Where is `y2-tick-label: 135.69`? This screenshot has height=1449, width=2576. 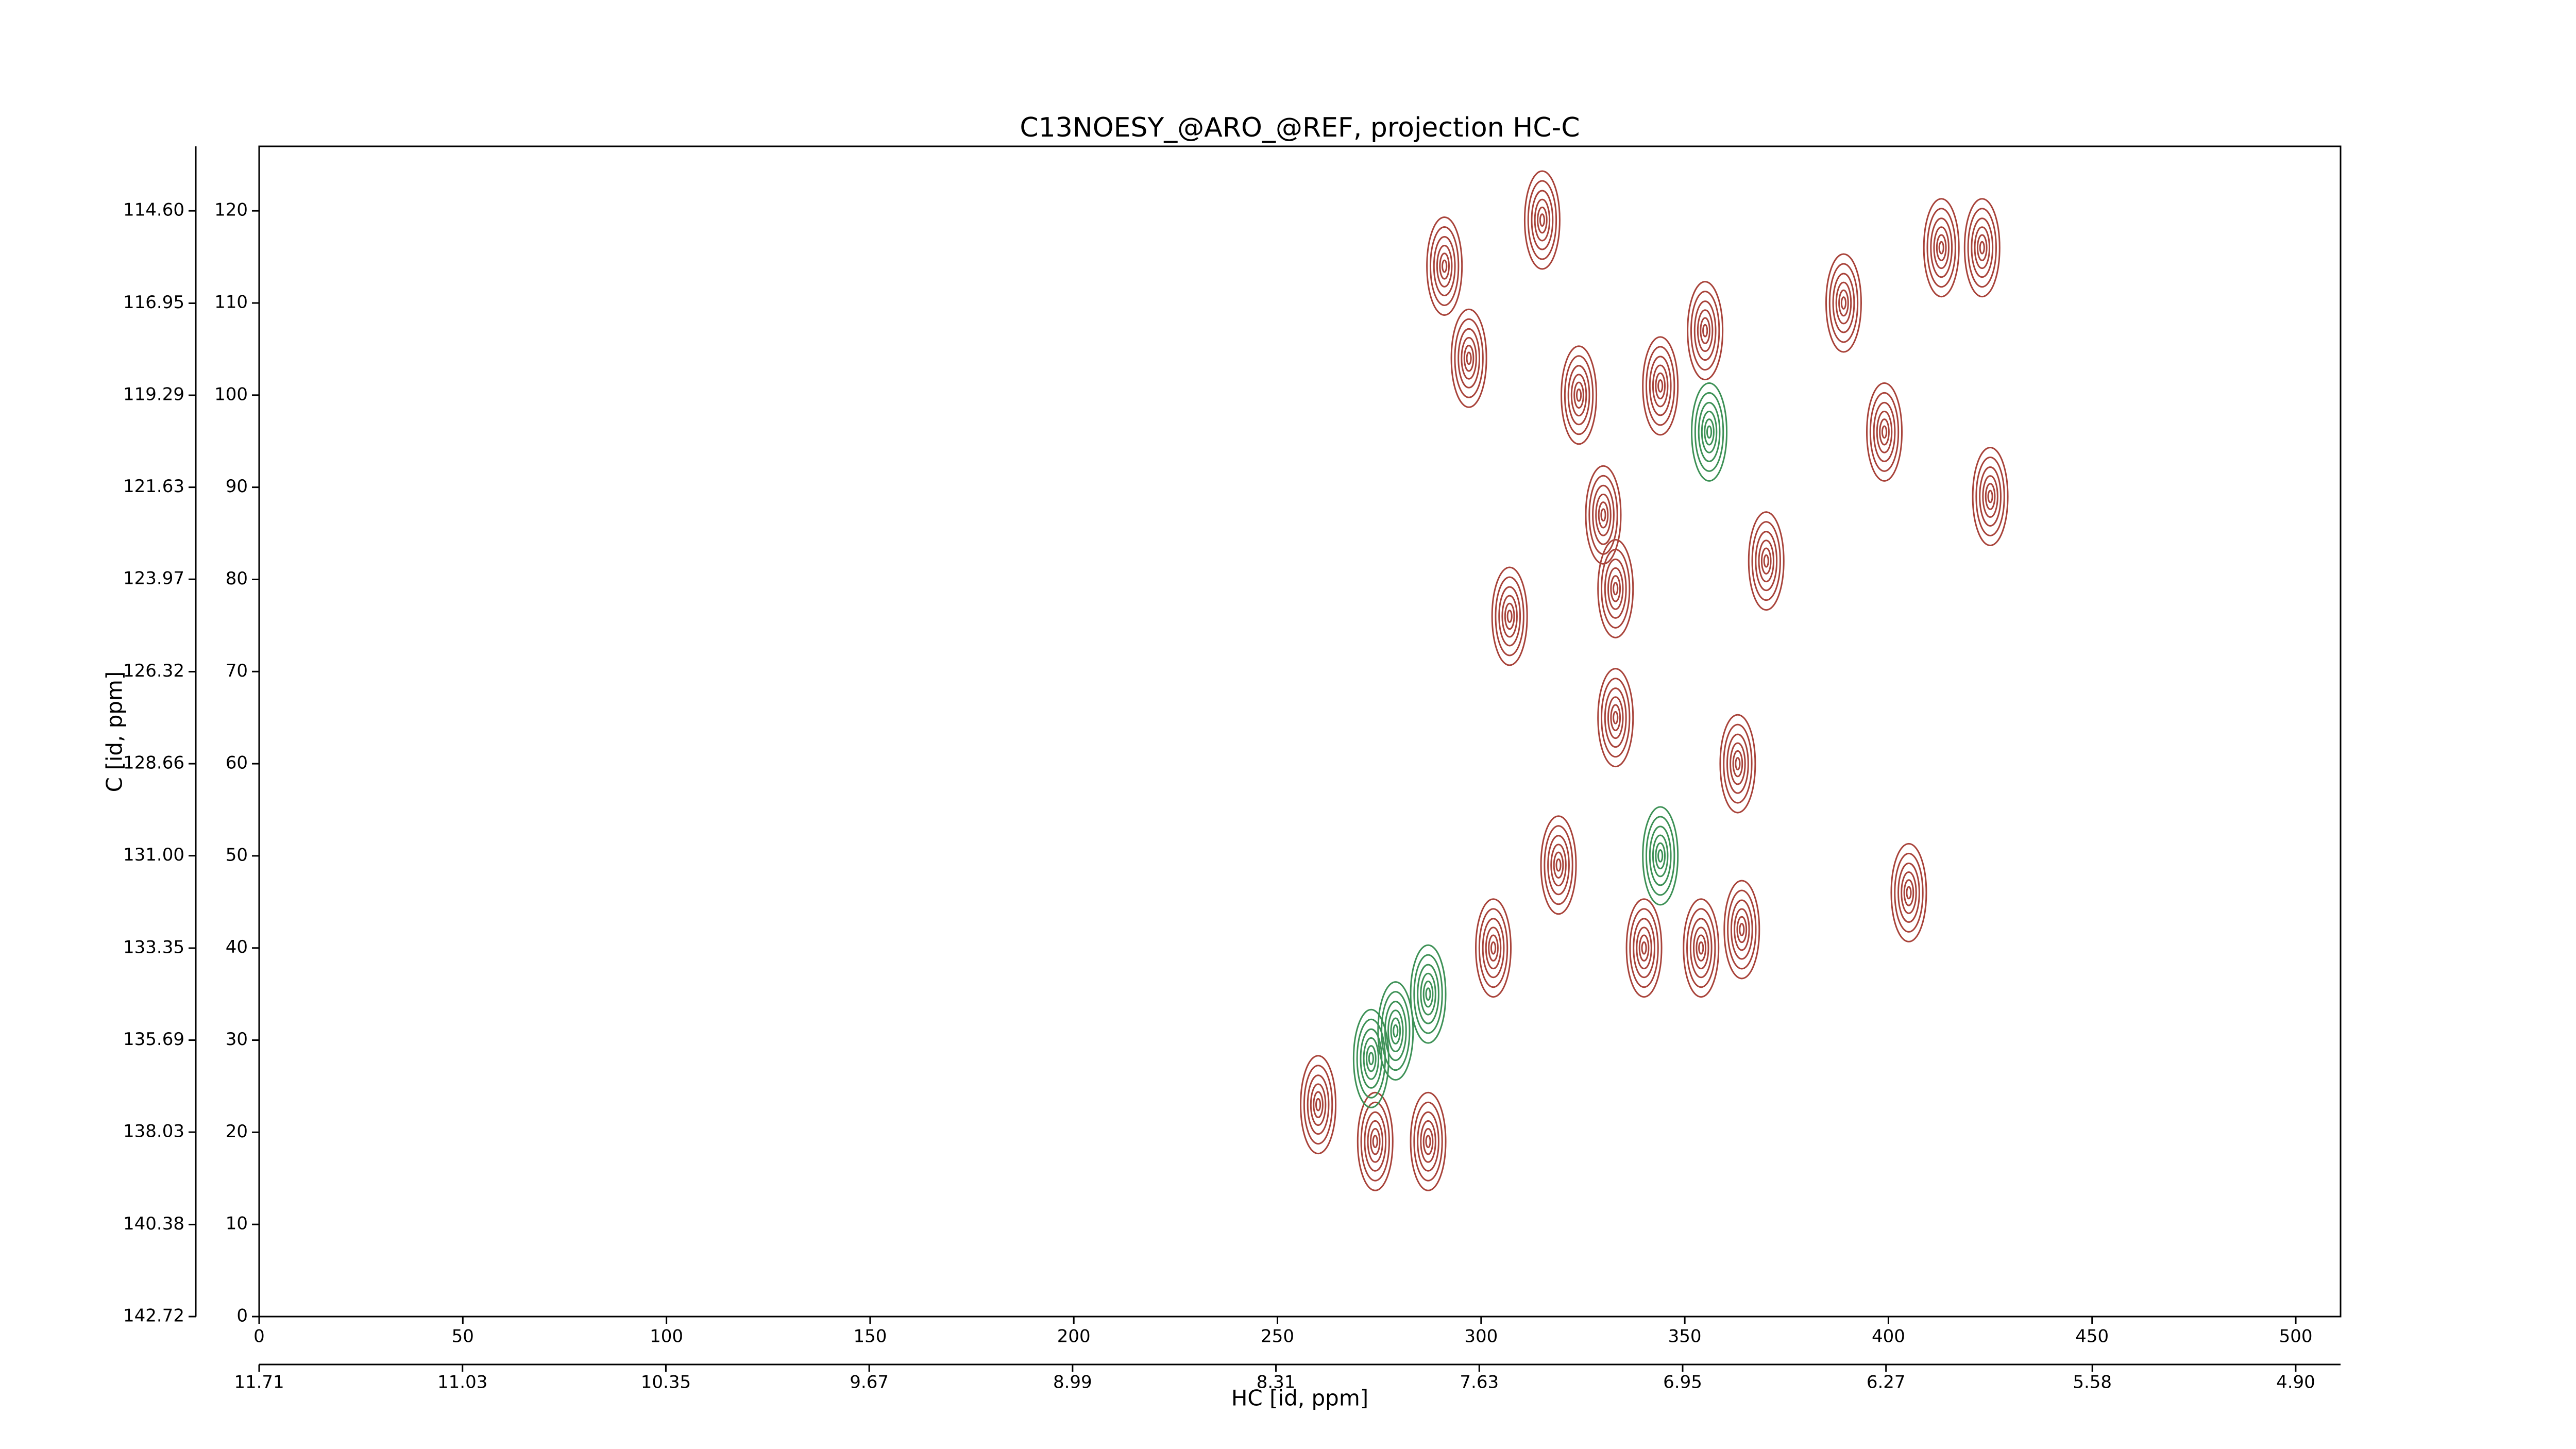
y2-tick-label: 135.69 is located at coordinates (153, 1039).